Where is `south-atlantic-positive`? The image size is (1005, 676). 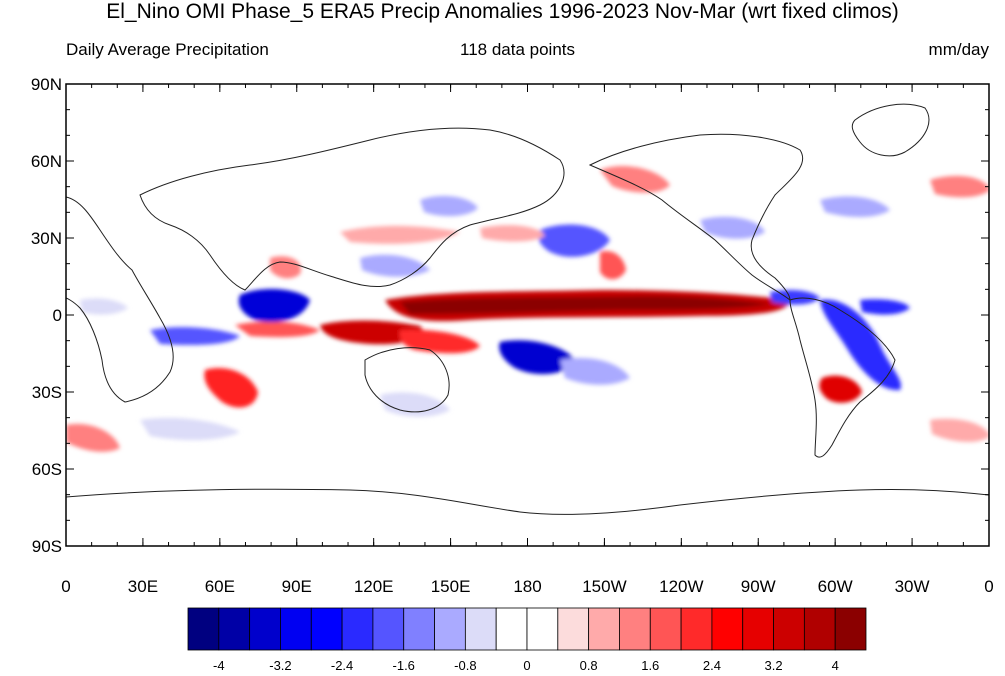
south-atlantic-positive is located at coordinates (840, 389).